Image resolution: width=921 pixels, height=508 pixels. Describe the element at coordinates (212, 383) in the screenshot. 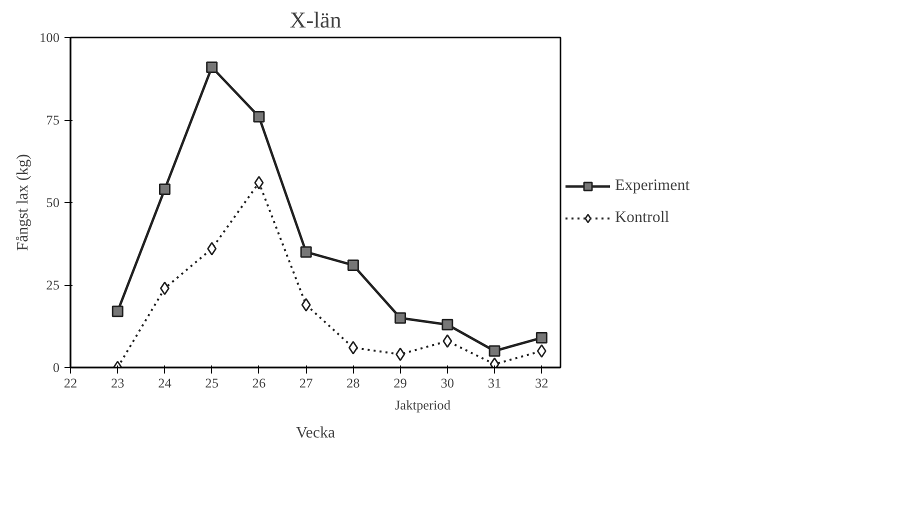

I see `x-tick-label: 25` at that location.